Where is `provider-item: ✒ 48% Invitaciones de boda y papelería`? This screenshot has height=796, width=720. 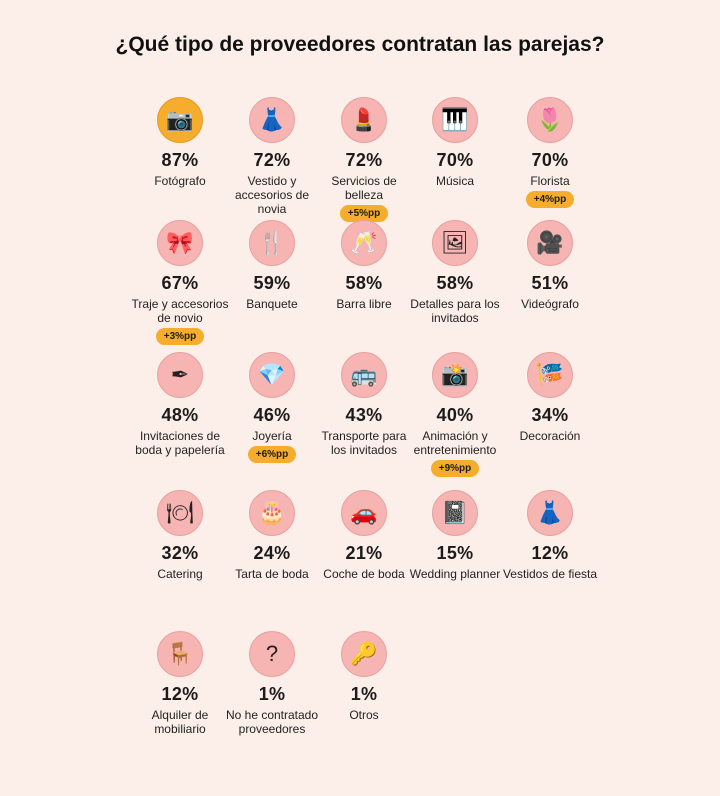 provider-item: ✒ 48% Invitaciones de boda y papelería is located at coordinates (180, 404).